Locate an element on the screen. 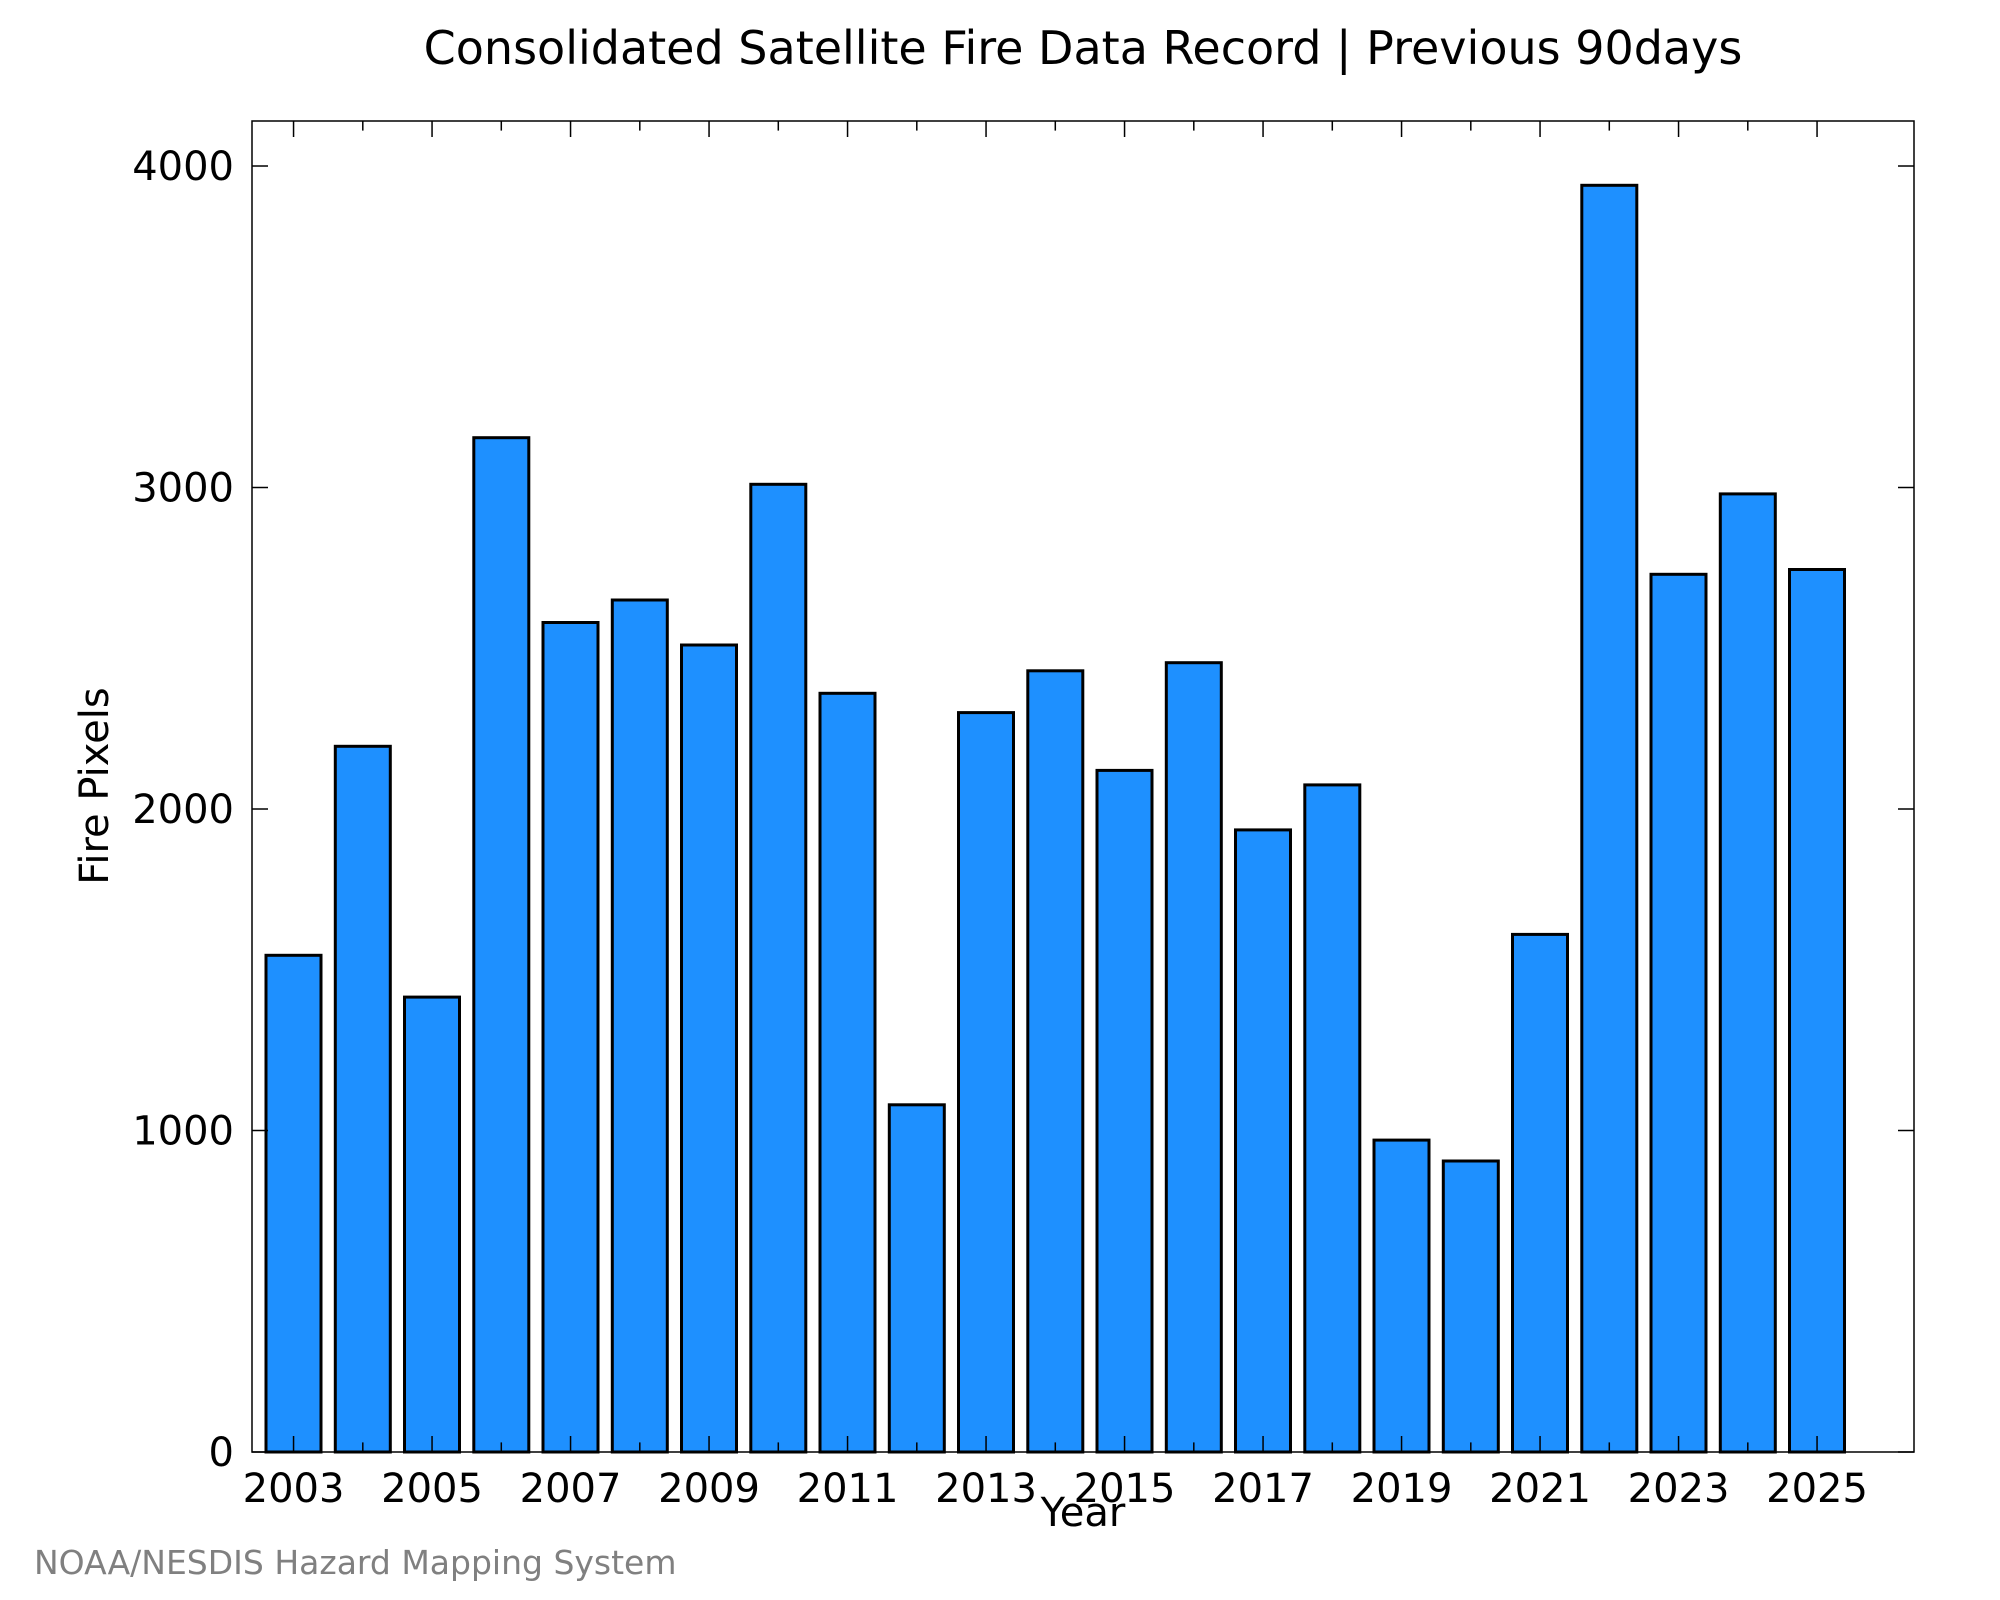  bar-2017 is located at coordinates (1263, 1141).